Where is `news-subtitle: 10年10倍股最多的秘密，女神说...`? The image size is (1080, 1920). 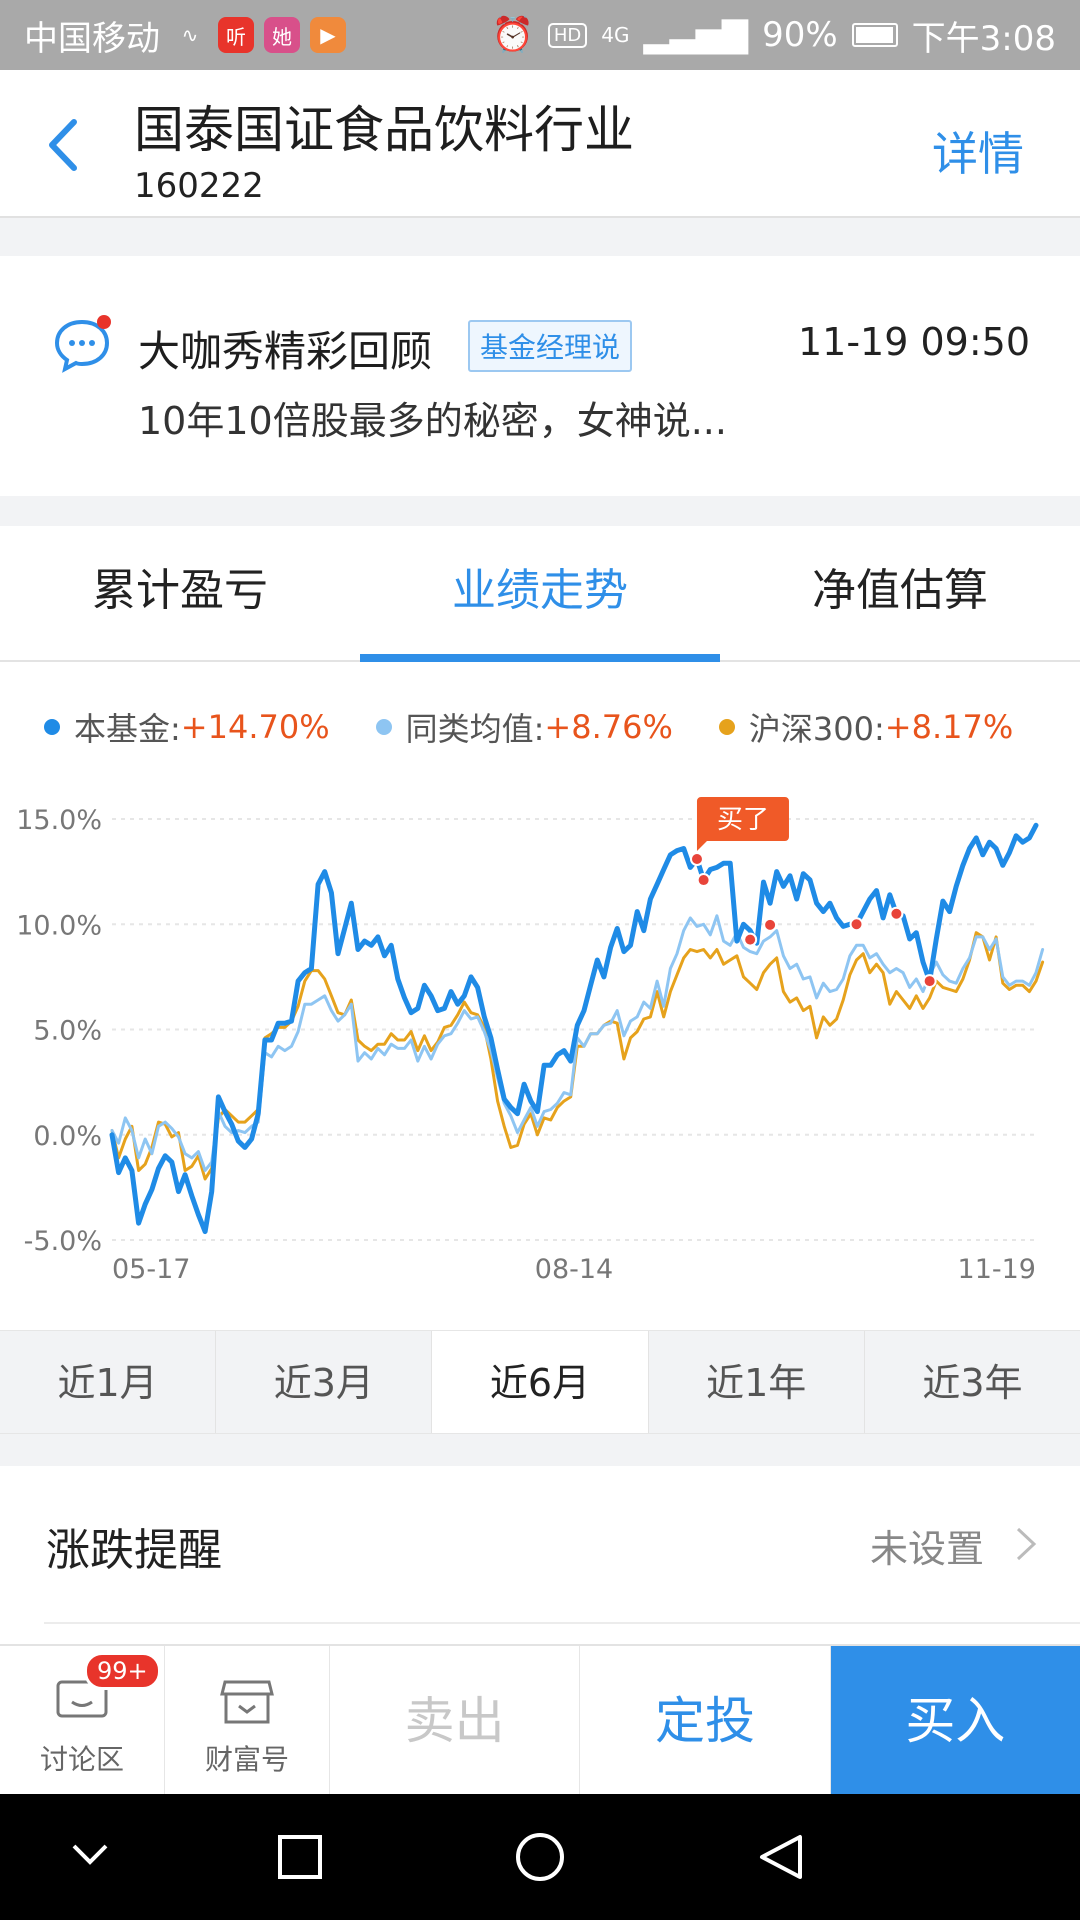
news-subtitle: 10年10倍股最多的秘密，女神说... is located at coordinates (432, 421).